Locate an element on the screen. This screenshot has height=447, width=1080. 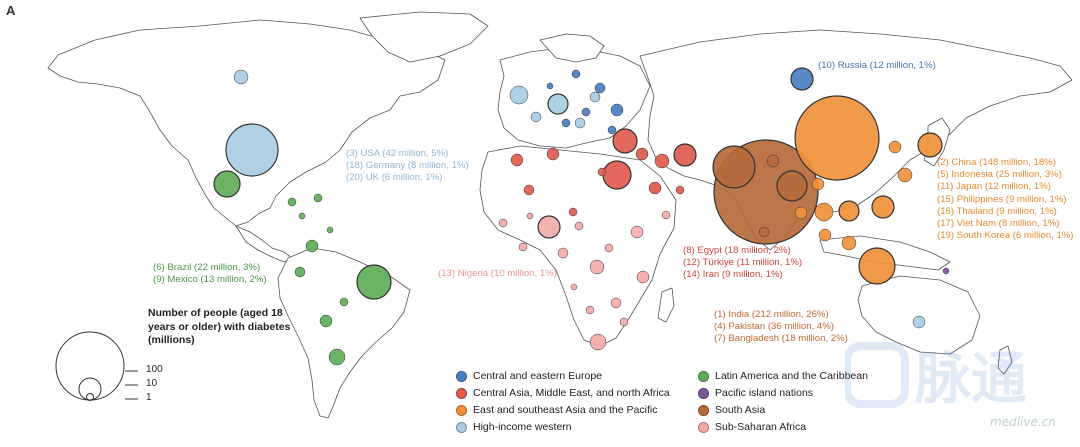
legend-item-ssa: Sub-Saharan Africa is located at coordinates (752, 427).